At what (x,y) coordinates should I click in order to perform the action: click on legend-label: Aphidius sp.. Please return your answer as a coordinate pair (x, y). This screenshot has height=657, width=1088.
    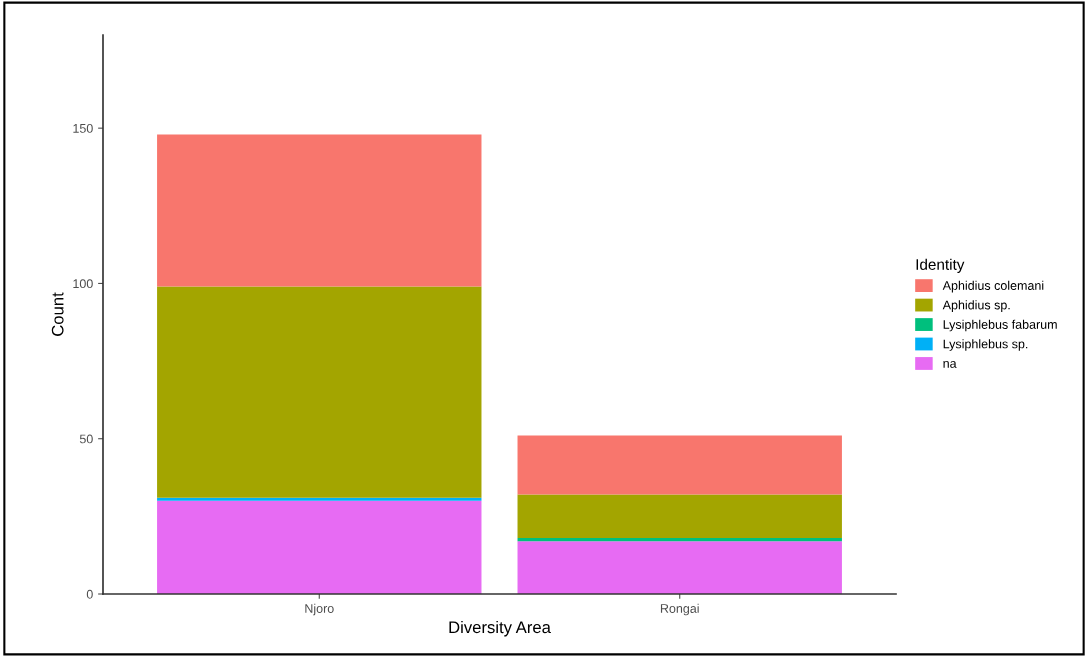
    Looking at the image, I should click on (976, 306).